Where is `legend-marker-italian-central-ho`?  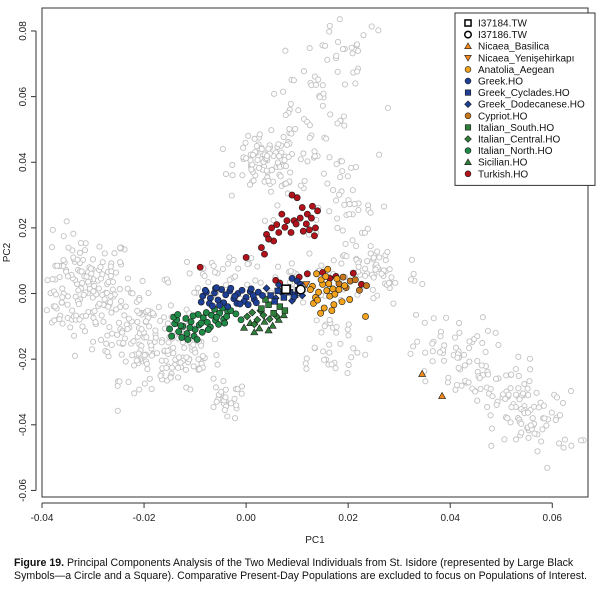
legend-marker-italian-central-ho is located at coordinates (468, 139).